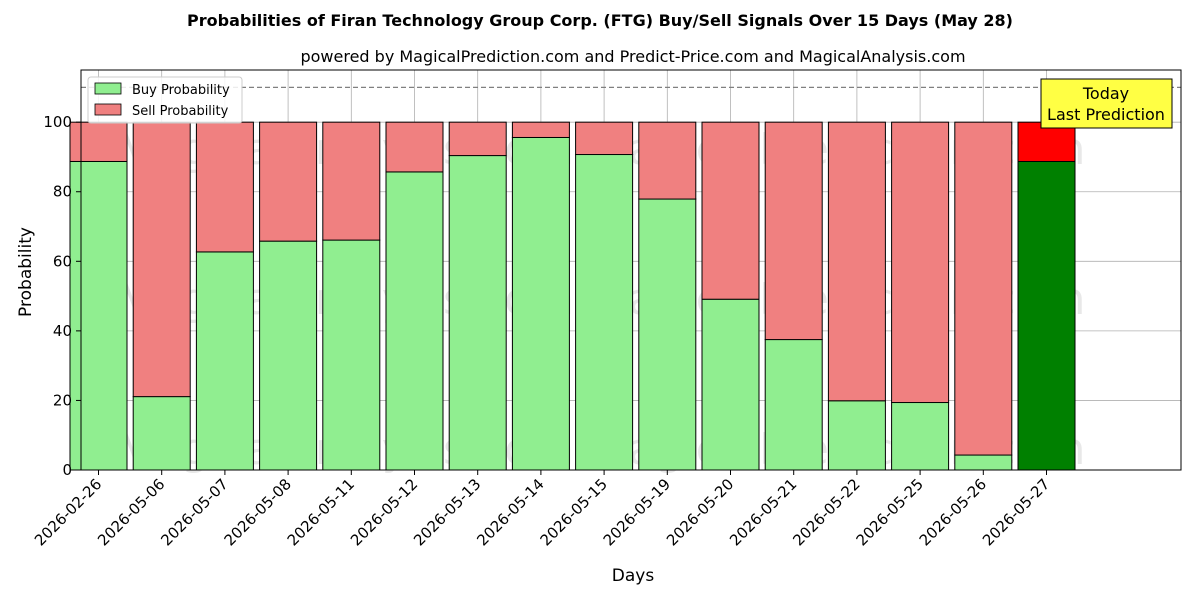  I want to click on today-annotation-line-1: Today, so click(1105, 93).